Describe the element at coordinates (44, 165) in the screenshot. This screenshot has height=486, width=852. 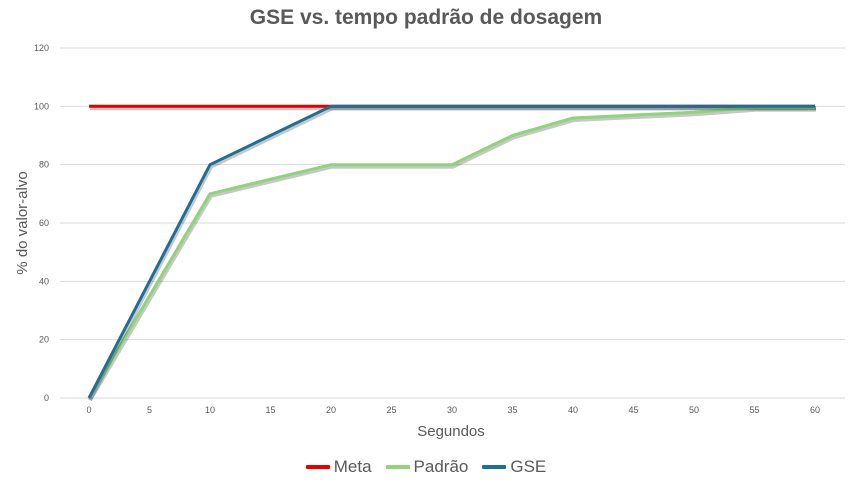
I see `y-tick-label: 80` at that location.